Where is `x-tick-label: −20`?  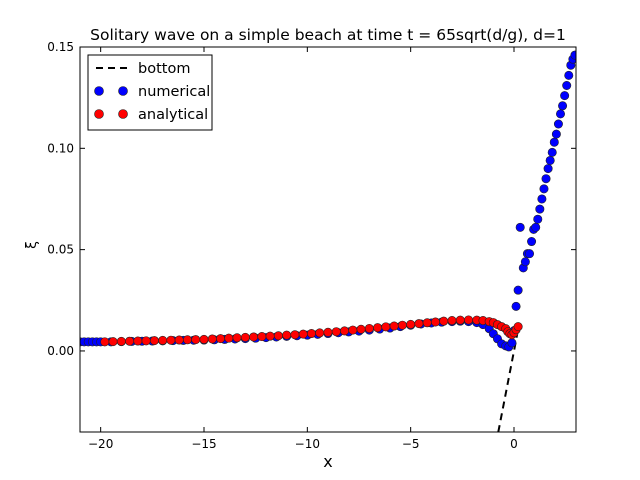
x-tick-label: −20 is located at coordinates (100, 444).